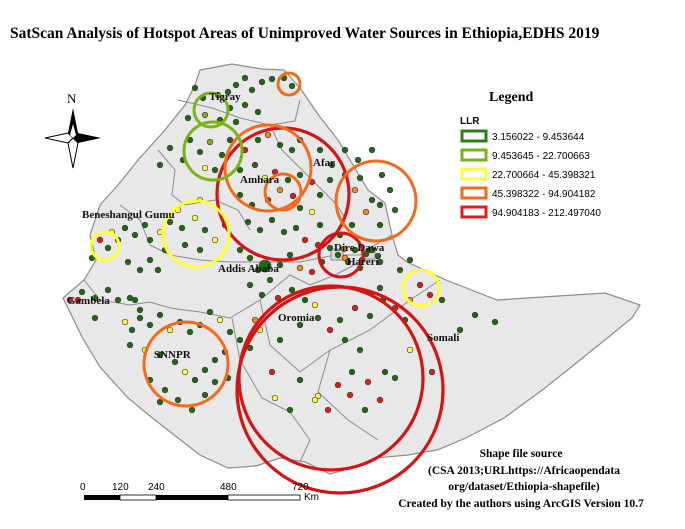  Describe the element at coordinates (544, 194) in the screenshot. I see `legend-class-label: 45.398322 - 94.904182` at that location.